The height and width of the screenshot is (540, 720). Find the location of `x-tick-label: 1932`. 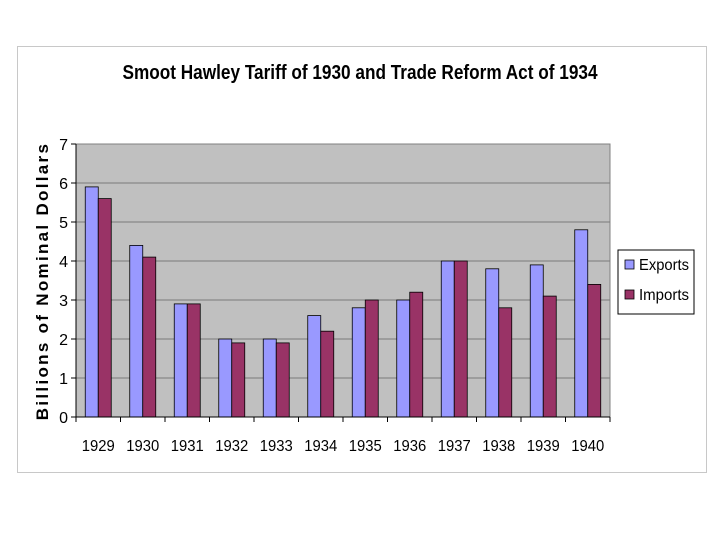

x-tick-label: 1932 is located at coordinates (231, 446).